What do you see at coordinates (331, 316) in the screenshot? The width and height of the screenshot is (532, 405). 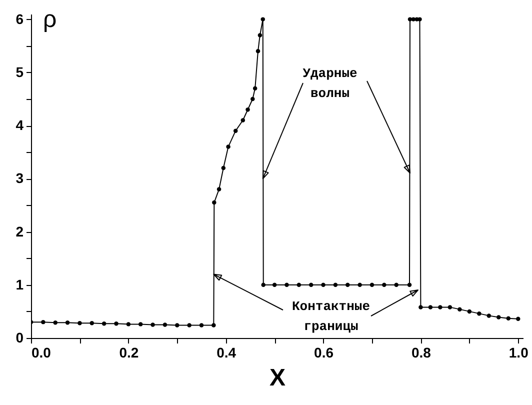 I see `annotation: Контактные границы` at bounding box center [331, 316].